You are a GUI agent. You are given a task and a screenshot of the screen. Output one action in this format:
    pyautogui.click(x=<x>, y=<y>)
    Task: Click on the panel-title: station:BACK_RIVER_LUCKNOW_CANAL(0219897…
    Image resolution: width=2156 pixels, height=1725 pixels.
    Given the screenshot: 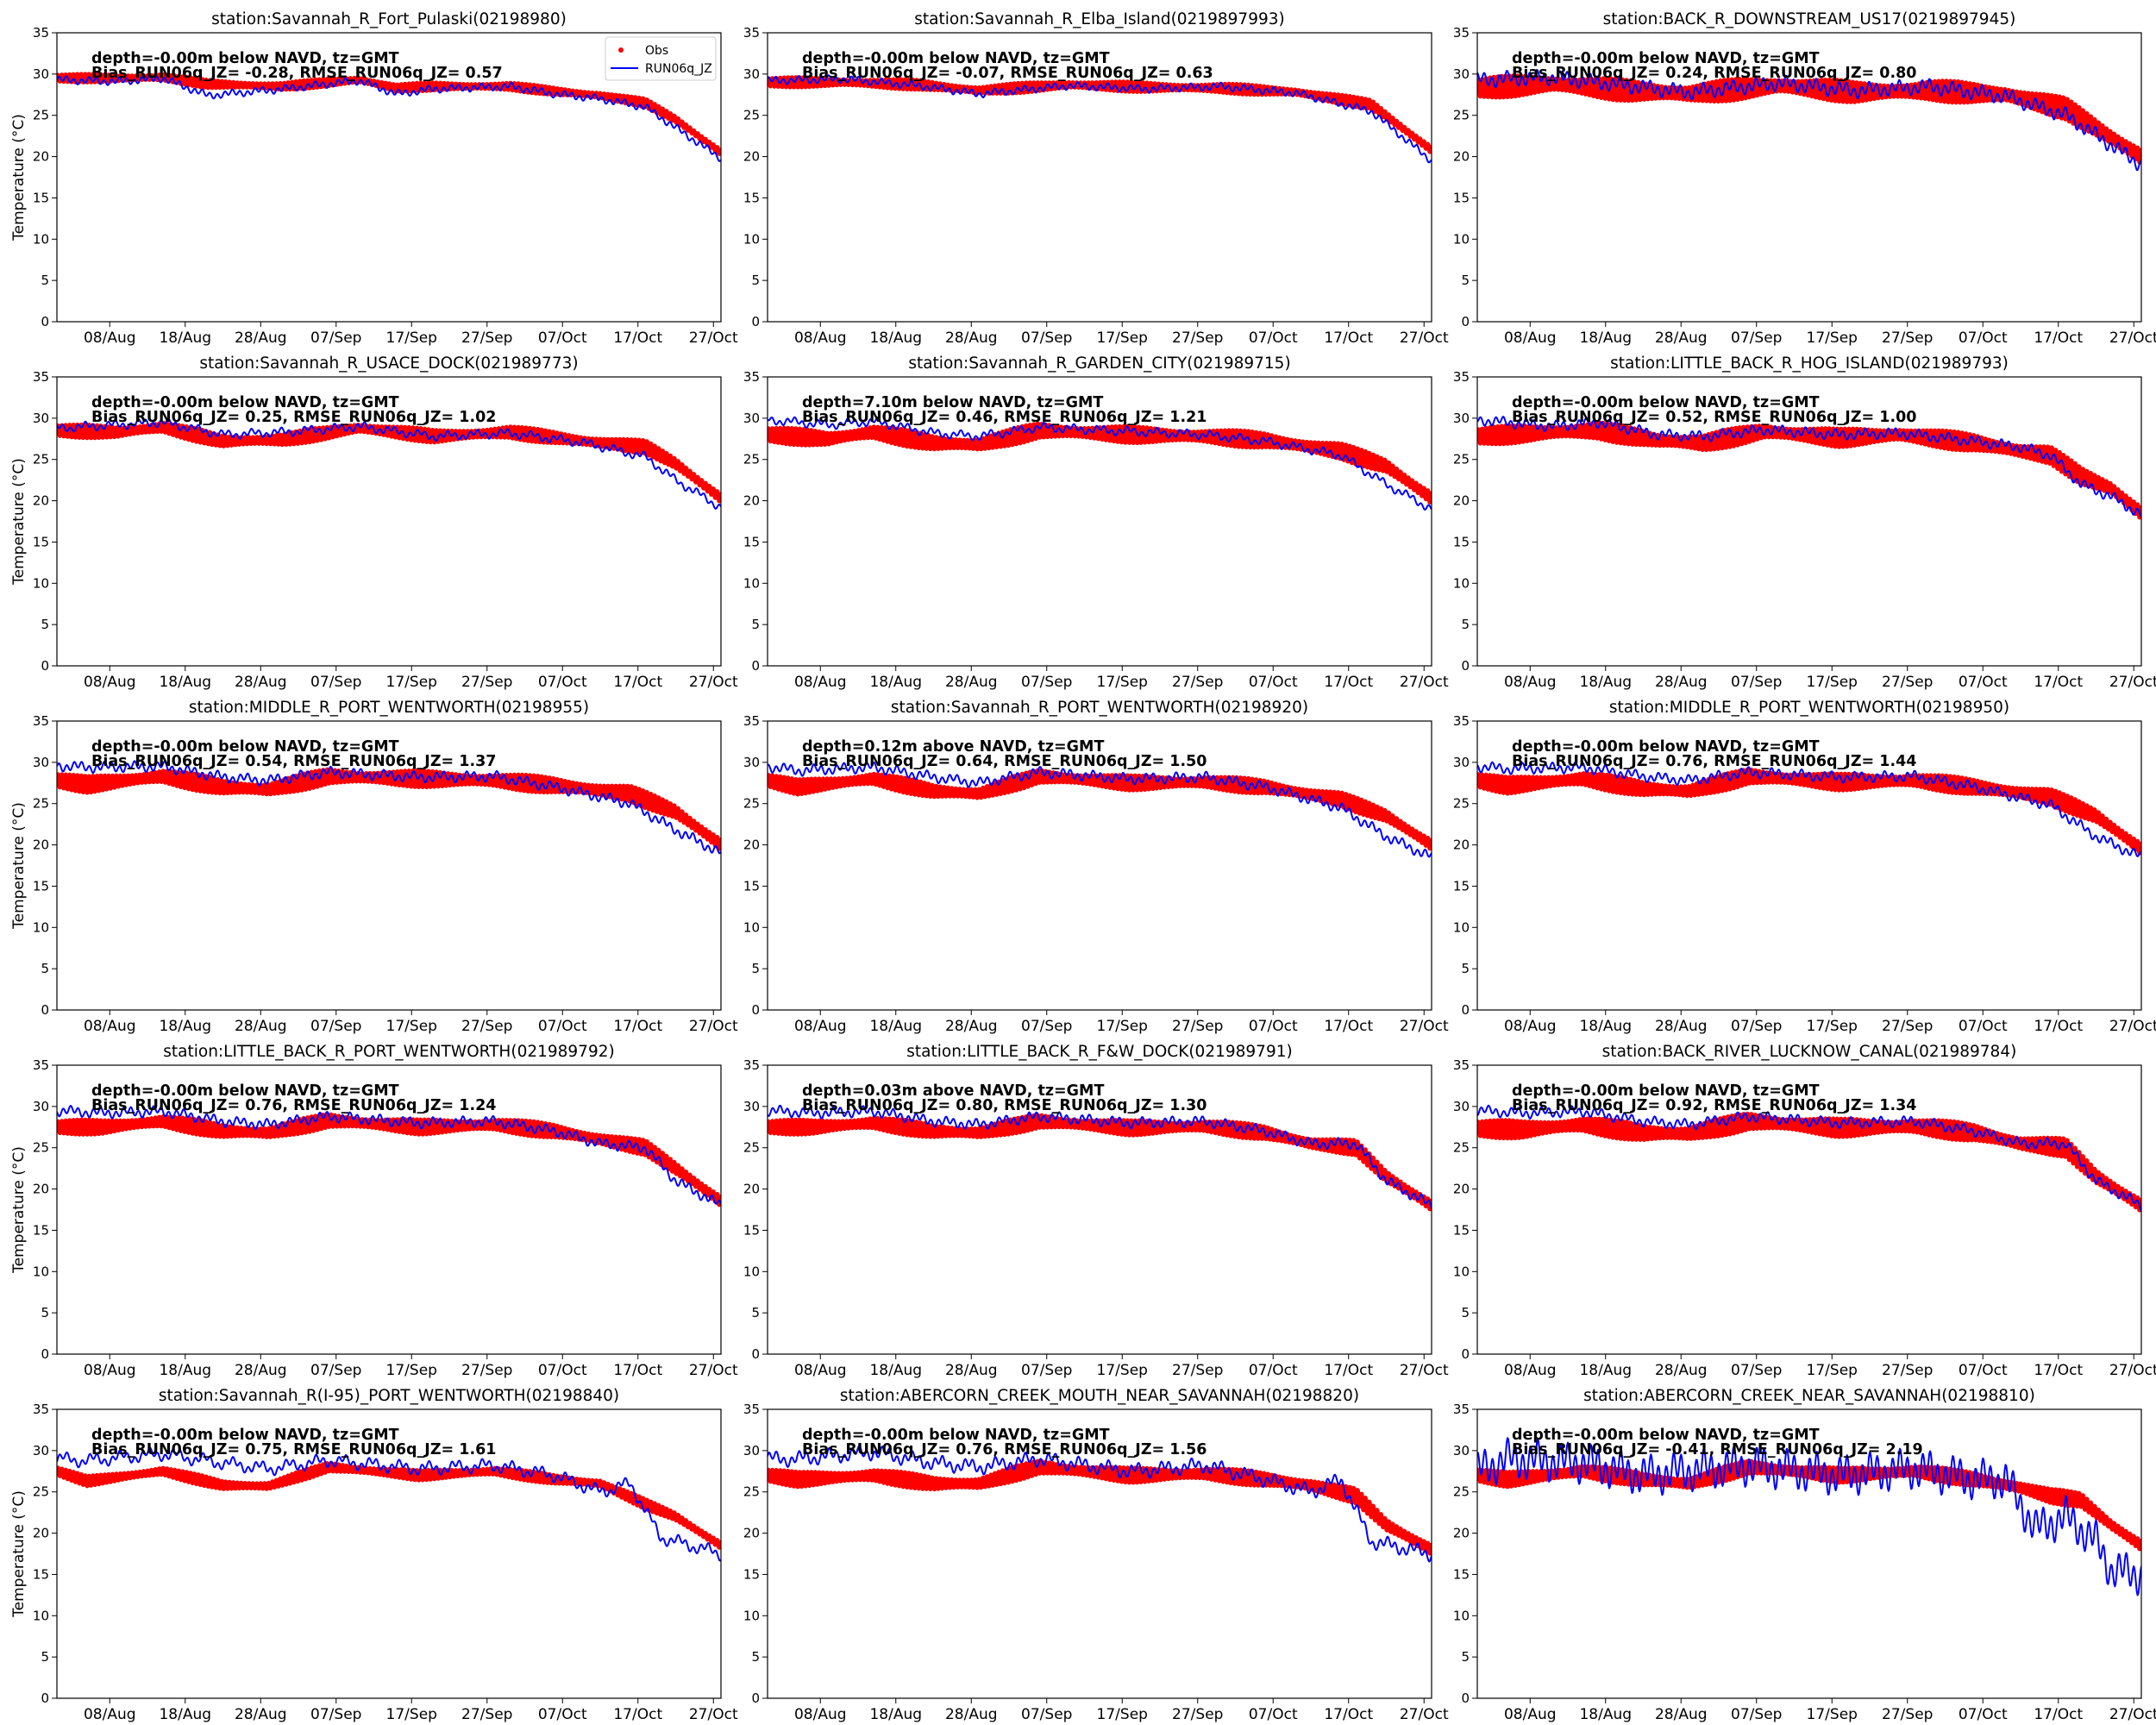 What is the action you would take?
    pyautogui.click(x=1809, y=1052)
    